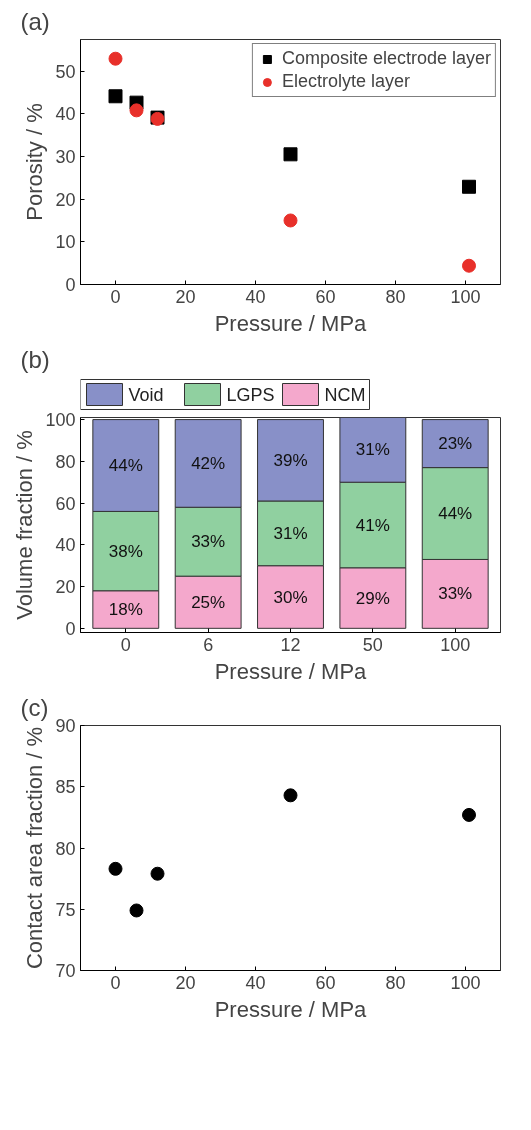  I want to click on data-label: 42%, so click(208, 463).